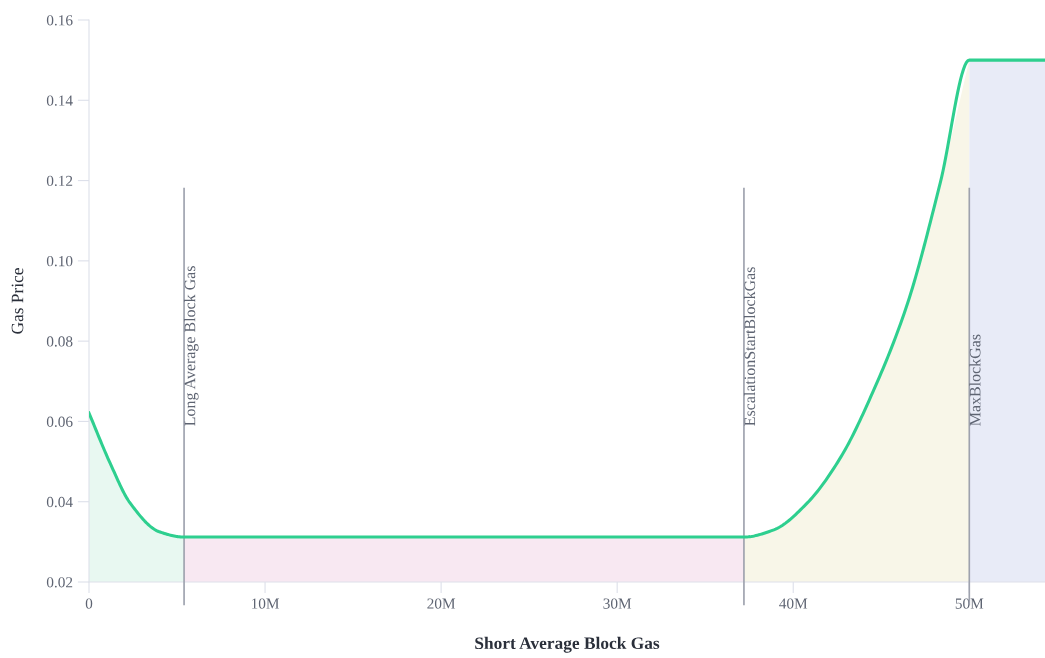 The width and height of the screenshot is (1045, 658). I want to click on y-tick-label: 0.16, so click(59, 20).